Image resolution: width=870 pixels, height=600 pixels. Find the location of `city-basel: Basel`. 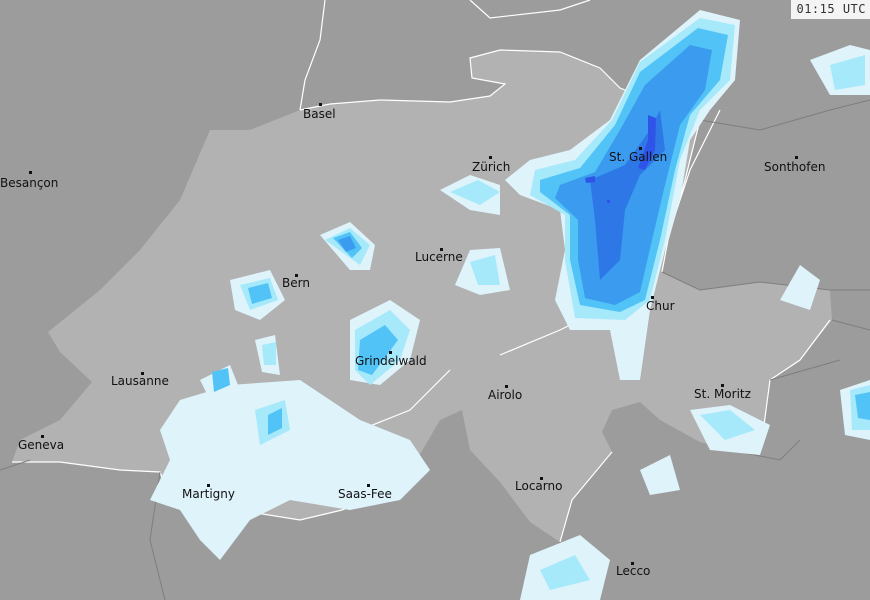

city-basel: Basel is located at coordinates (319, 112).